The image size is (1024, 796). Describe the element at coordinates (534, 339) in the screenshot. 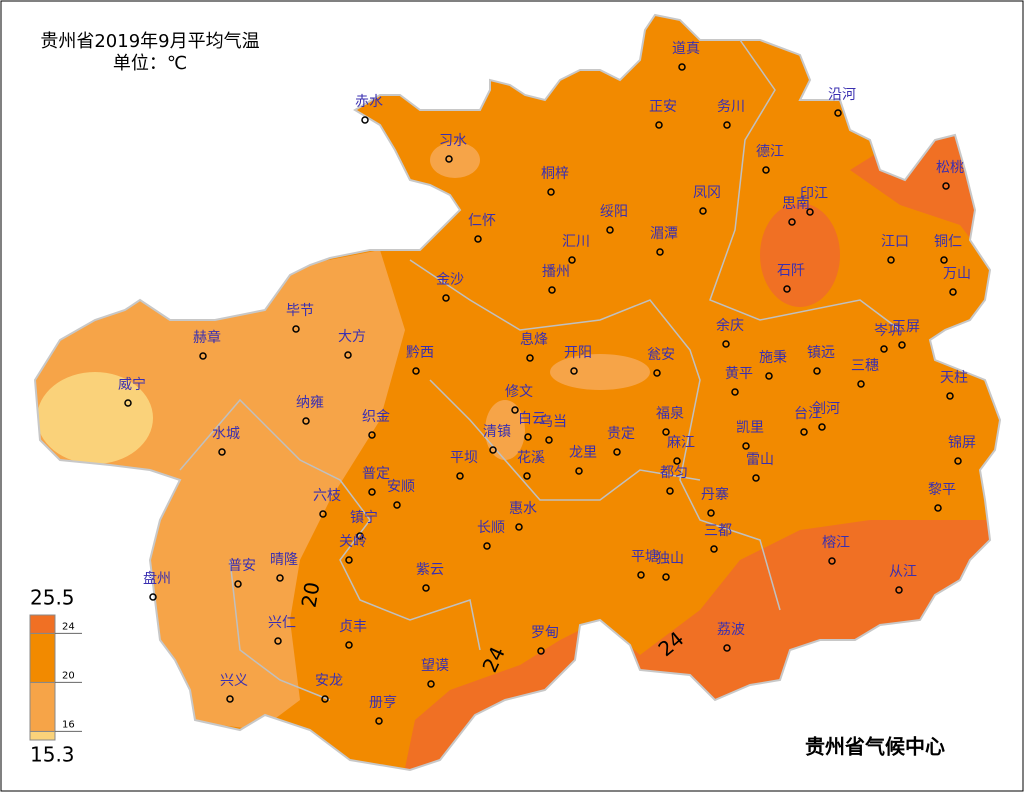

I see `station-name: 息烽` at that location.